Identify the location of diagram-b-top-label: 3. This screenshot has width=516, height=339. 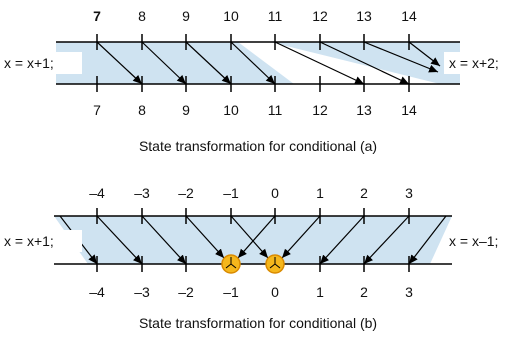
(409, 193).